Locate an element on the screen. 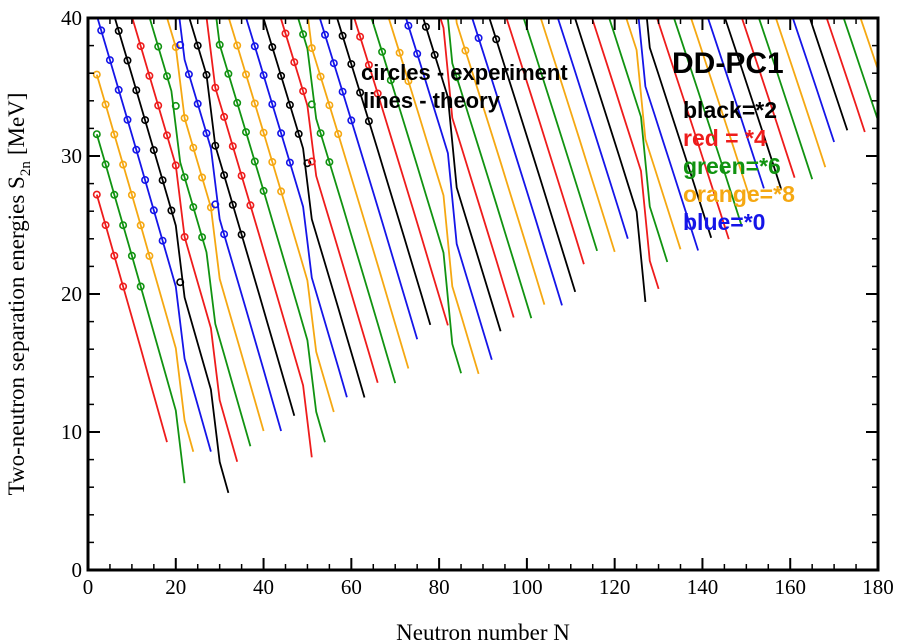 This screenshot has width=899, height=642. y-tick-label: 20 is located at coordinates (71, 294).